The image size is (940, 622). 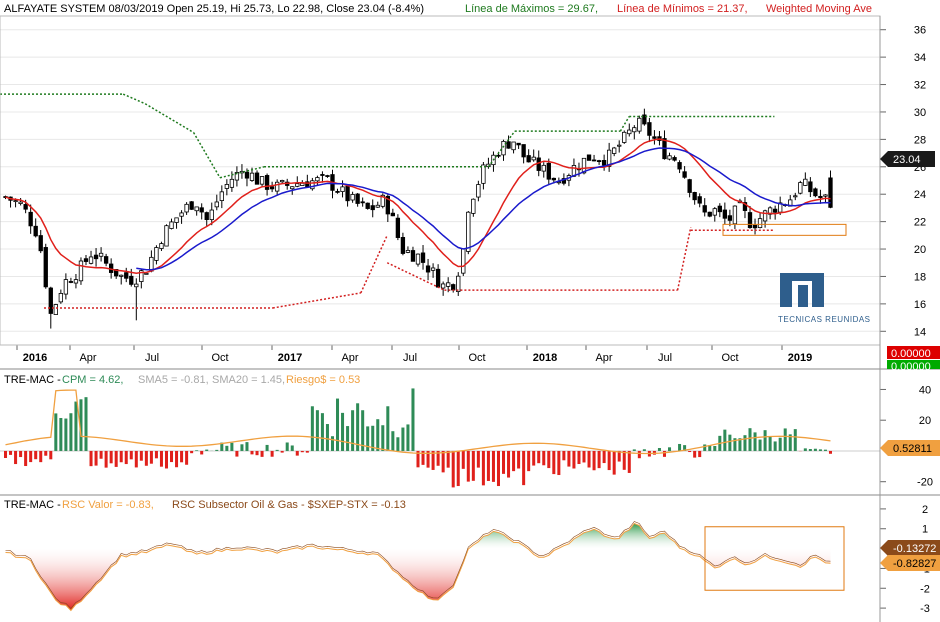 What do you see at coordinates (603, 358) in the screenshot?
I see `x-axis-label: Apr` at bounding box center [603, 358].